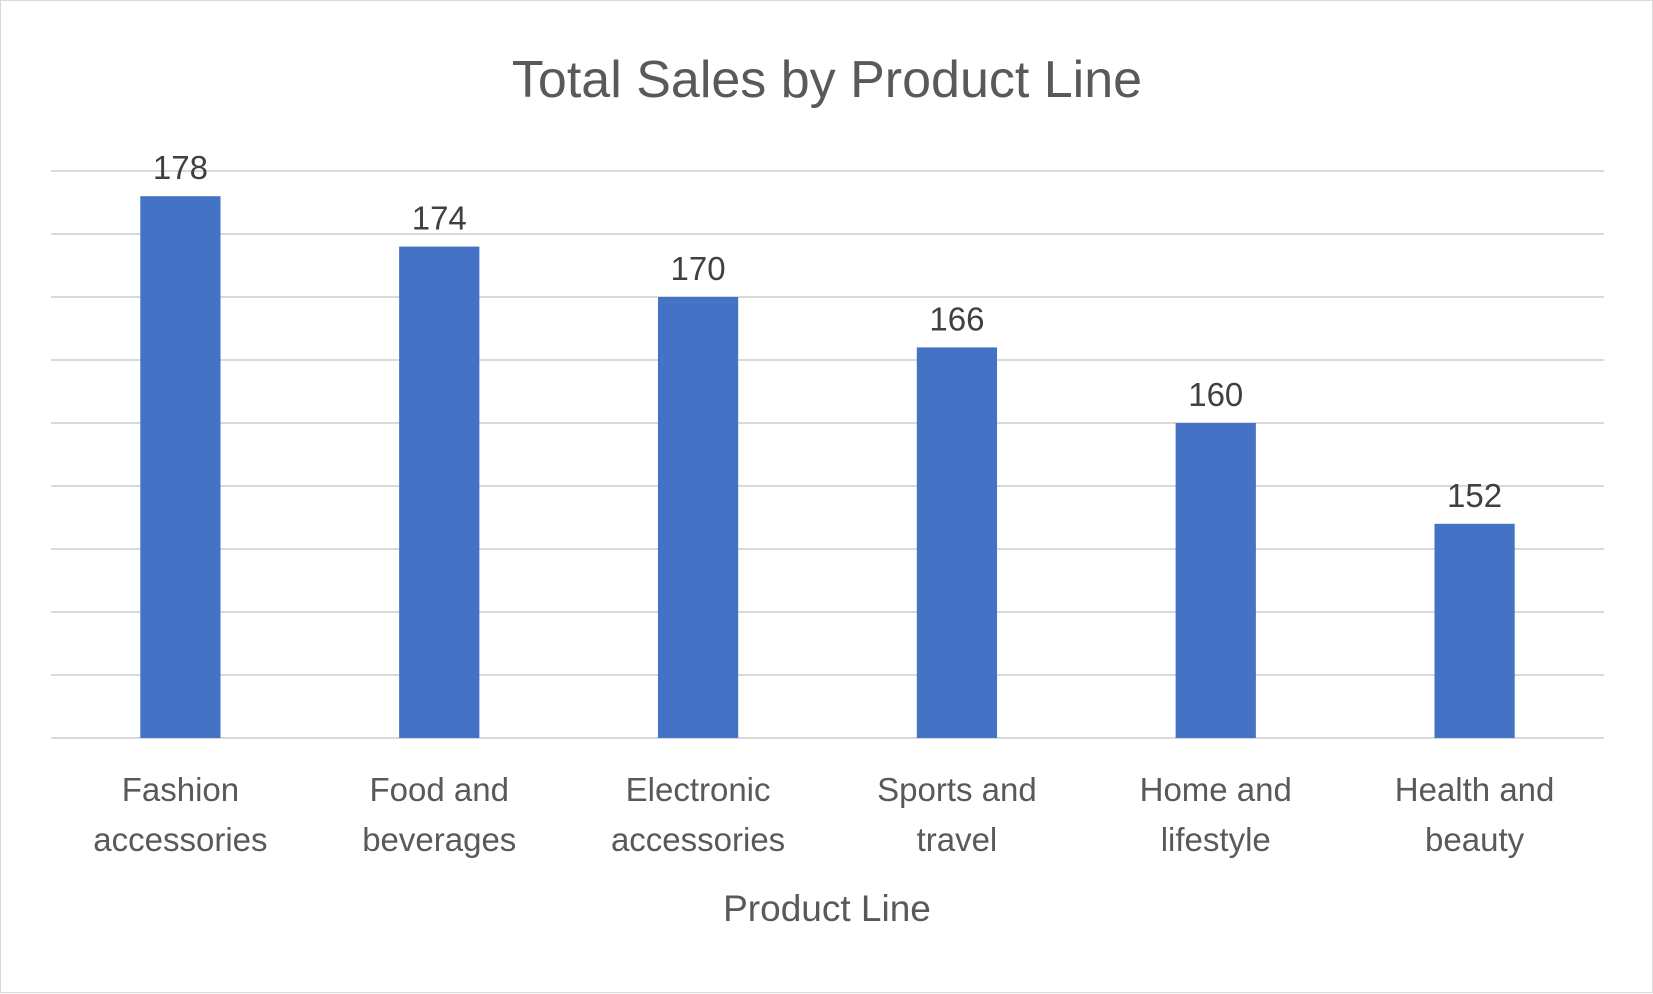  I want to click on x-tick-label-line: Food and, so click(439, 789).